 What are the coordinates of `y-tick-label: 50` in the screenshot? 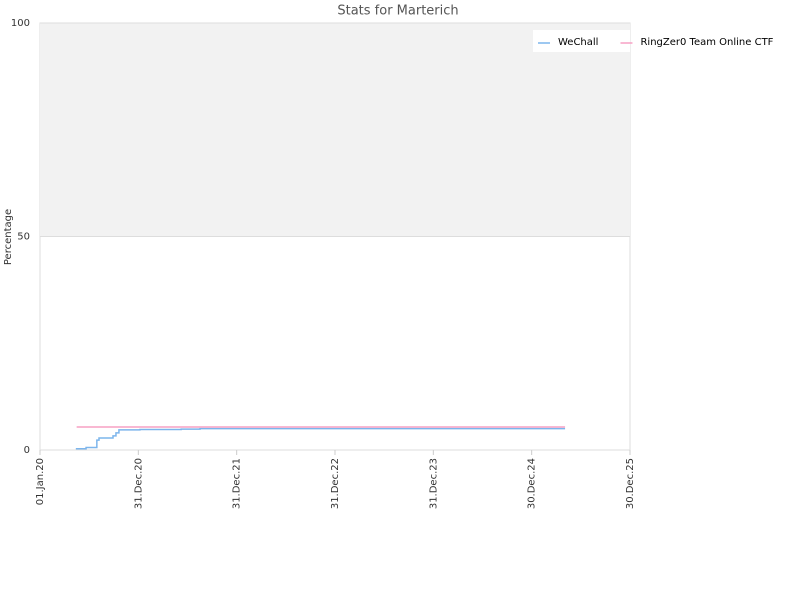 It's located at (23, 237).